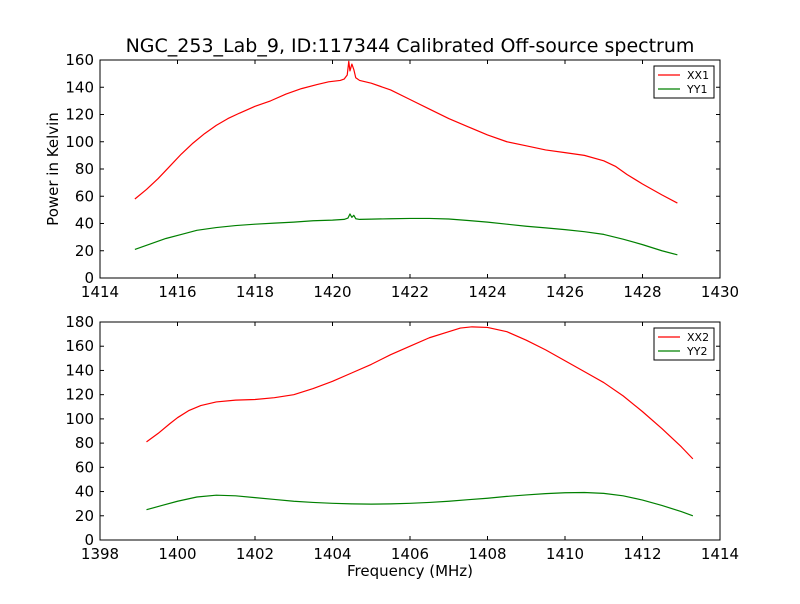 Image resolution: width=800 pixels, height=604 pixels. Describe the element at coordinates (420, 504) in the screenshot. I see `series-line-yy2` at that location.